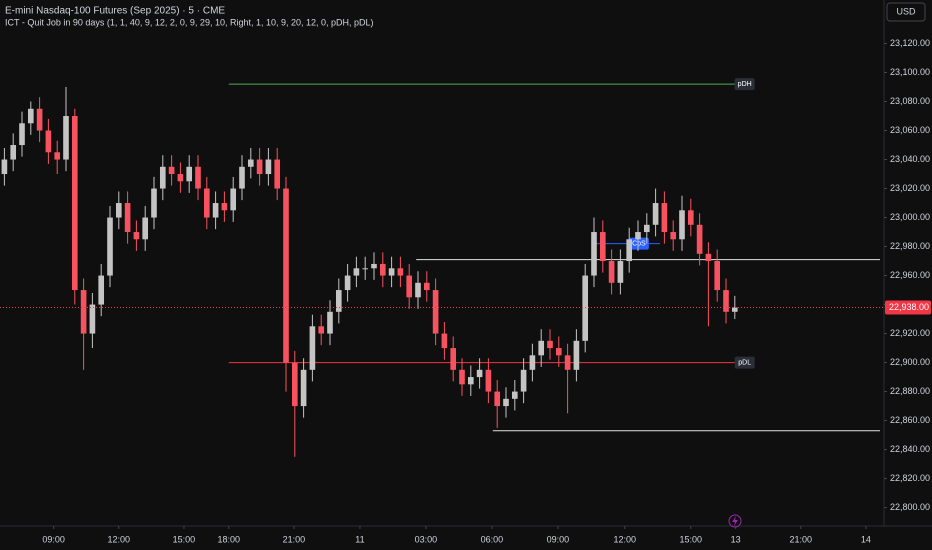 The height and width of the screenshot is (550, 932). What do you see at coordinates (736, 539) in the screenshot?
I see `x-tick-label: 13` at bounding box center [736, 539].